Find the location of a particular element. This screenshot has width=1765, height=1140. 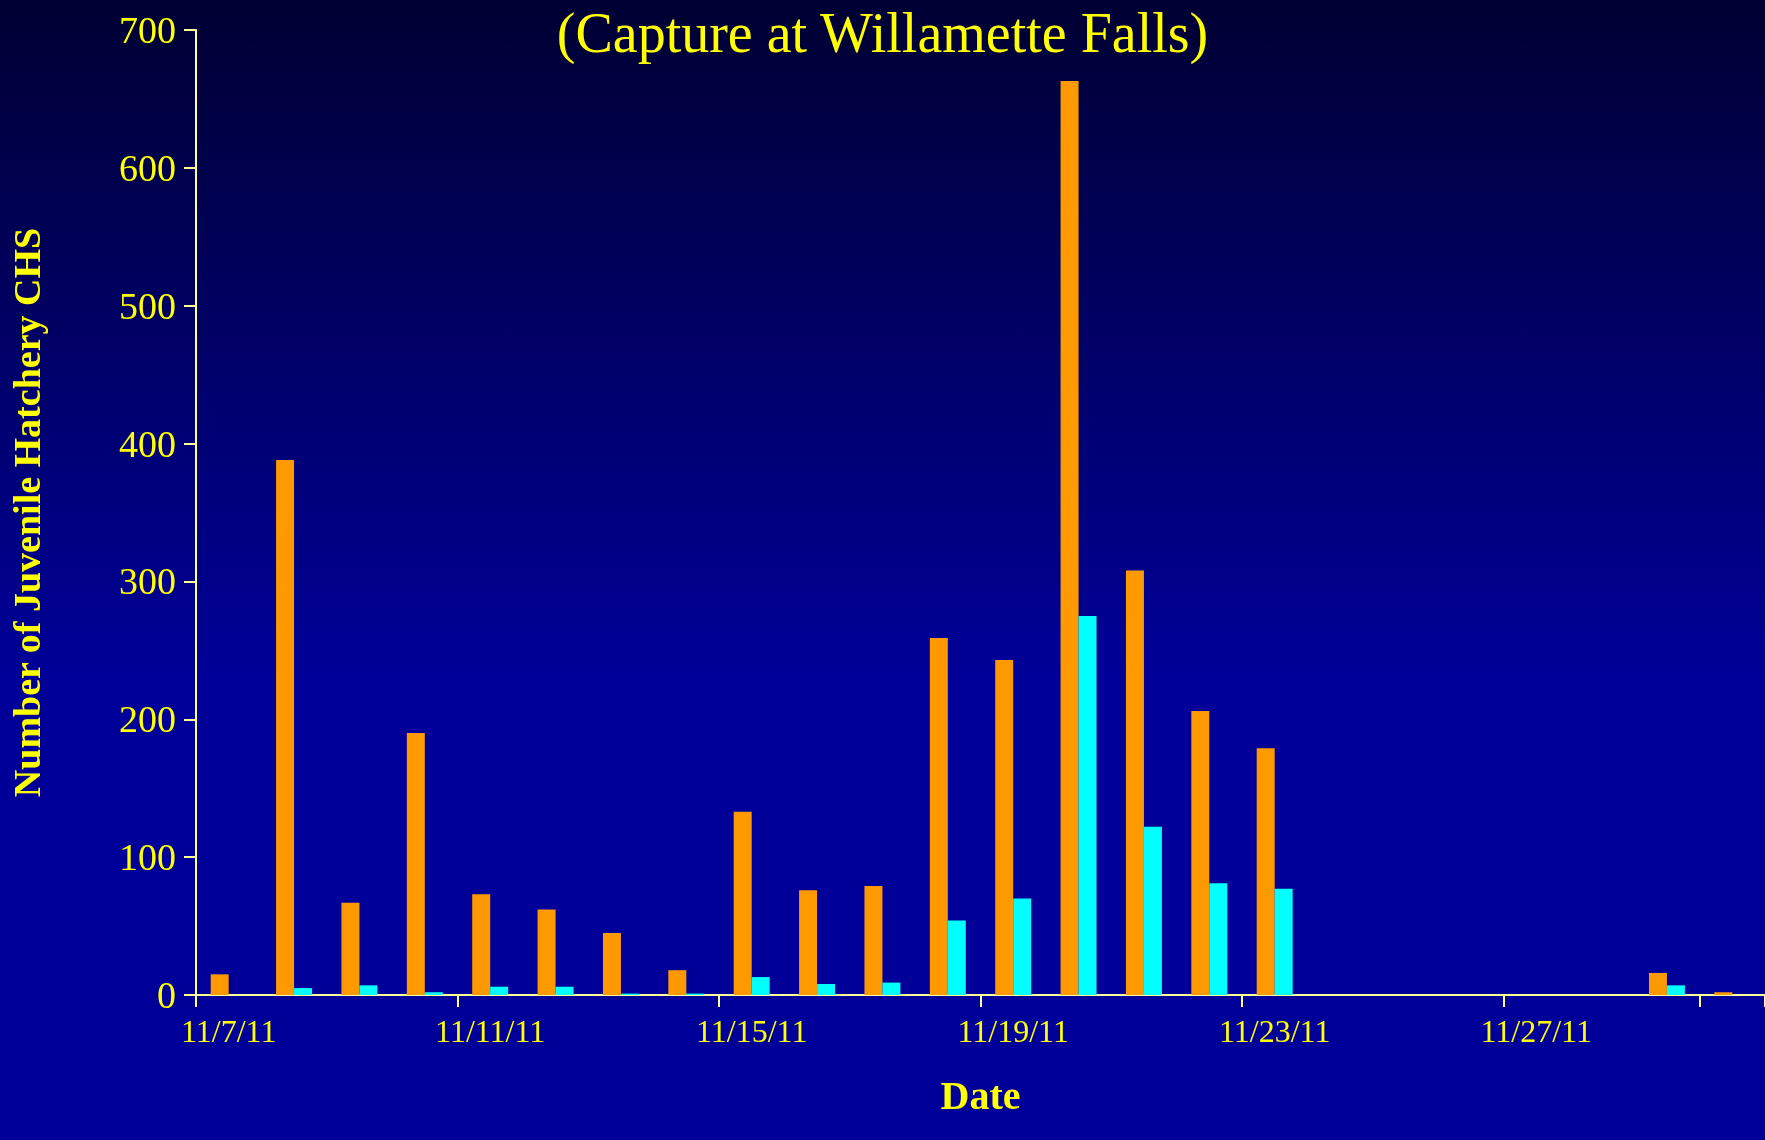

y-tick-label: 400 is located at coordinates (147, 443).